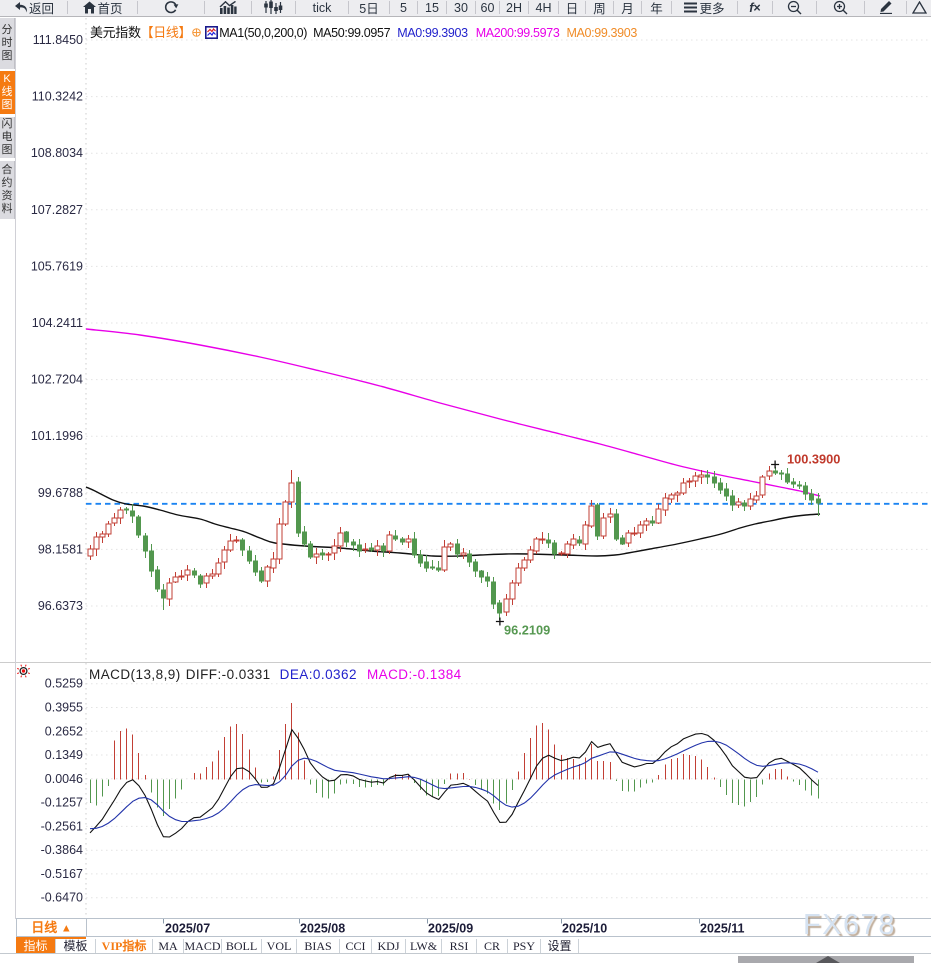  What do you see at coordinates (64, 779) in the screenshot?
I see `svg-text: 0.0046` at bounding box center [64, 779].